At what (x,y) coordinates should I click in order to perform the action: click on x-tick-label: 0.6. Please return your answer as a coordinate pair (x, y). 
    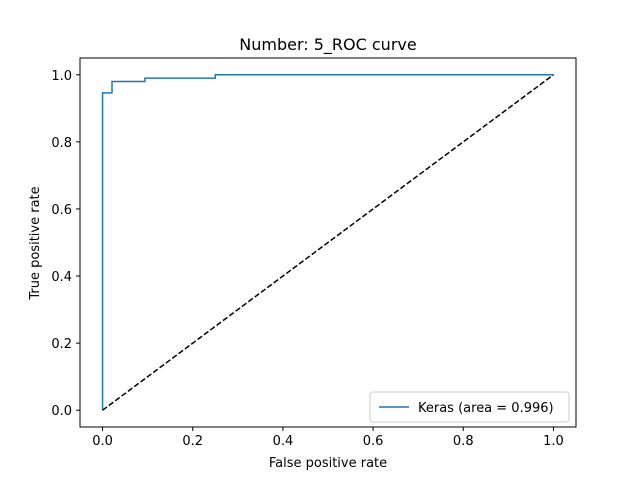
    Looking at the image, I should click on (373, 441).